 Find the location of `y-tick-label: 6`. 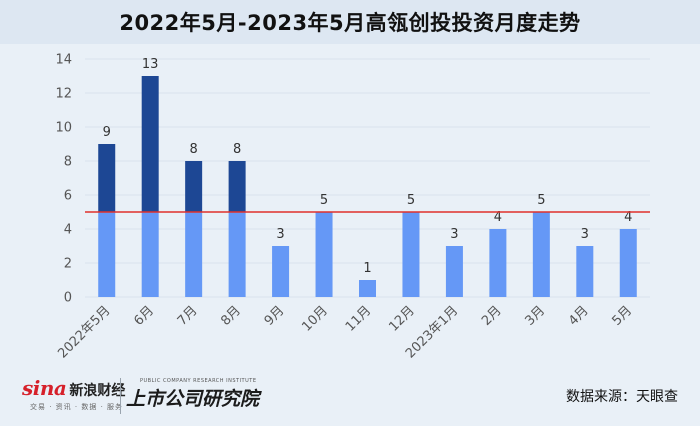

y-tick-label: 6 is located at coordinates (68, 196).